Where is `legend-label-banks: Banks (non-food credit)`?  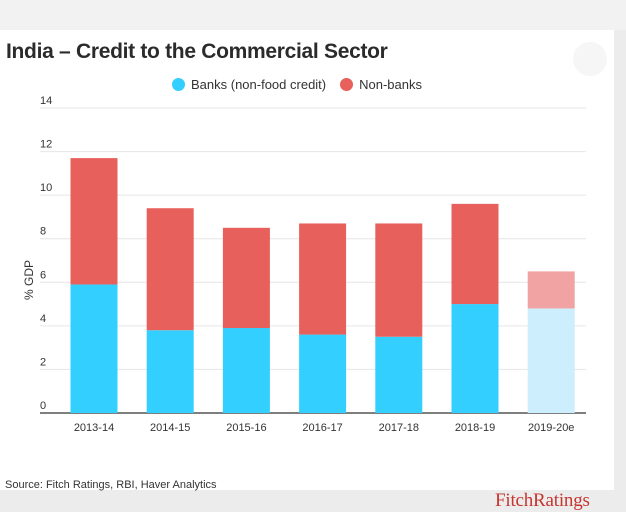 legend-label-banks: Banks (non-food credit) is located at coordinates (259, 84).